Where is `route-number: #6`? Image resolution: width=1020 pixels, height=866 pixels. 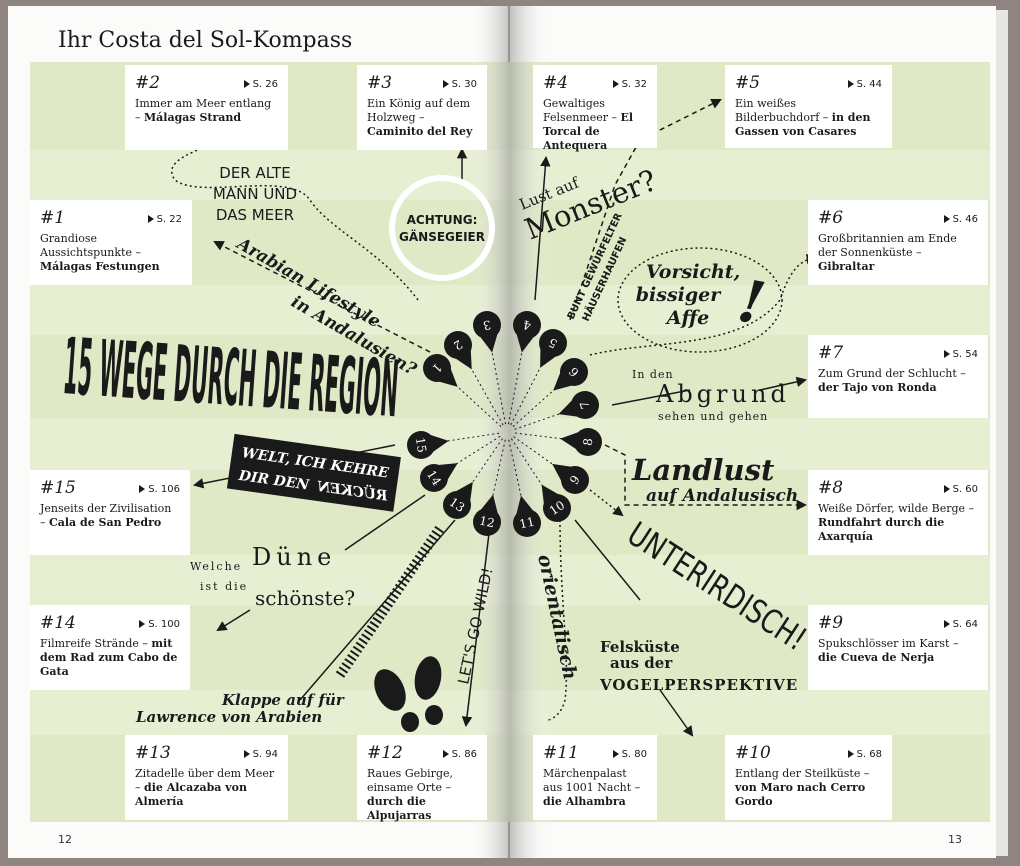
route-number: #6 is located at coordinates (831, 218).